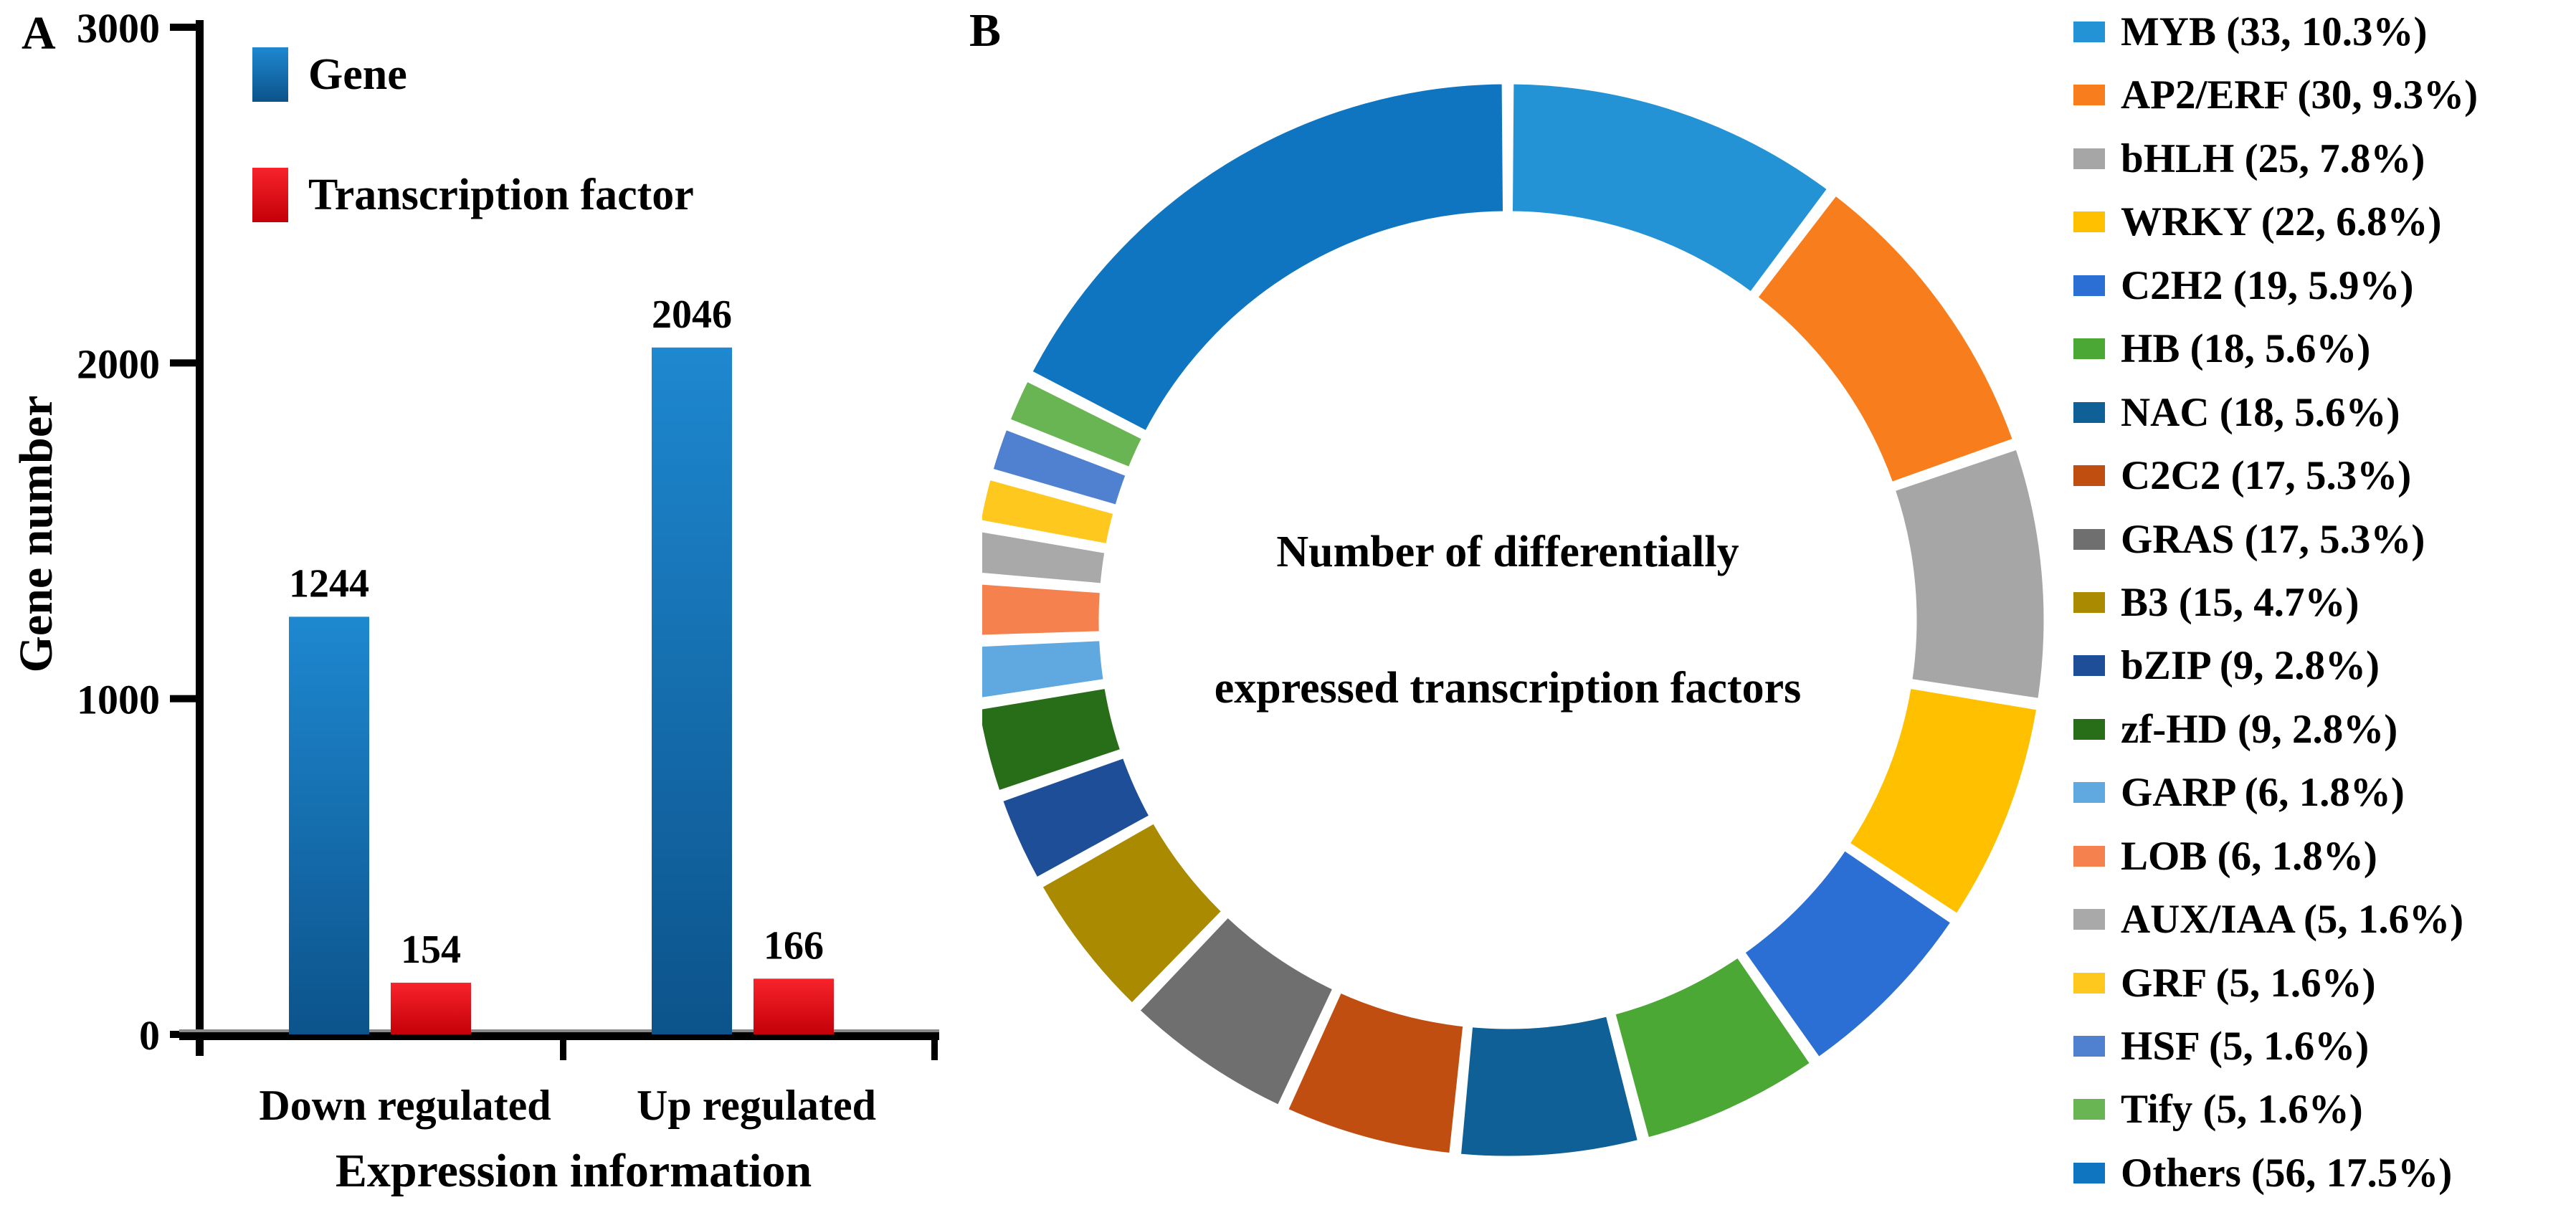 The height and width of the screenshot is (1205, 2576). I want to click on legend-item-hsf: HSF (5, 1.6%), so click(2324, 1046).